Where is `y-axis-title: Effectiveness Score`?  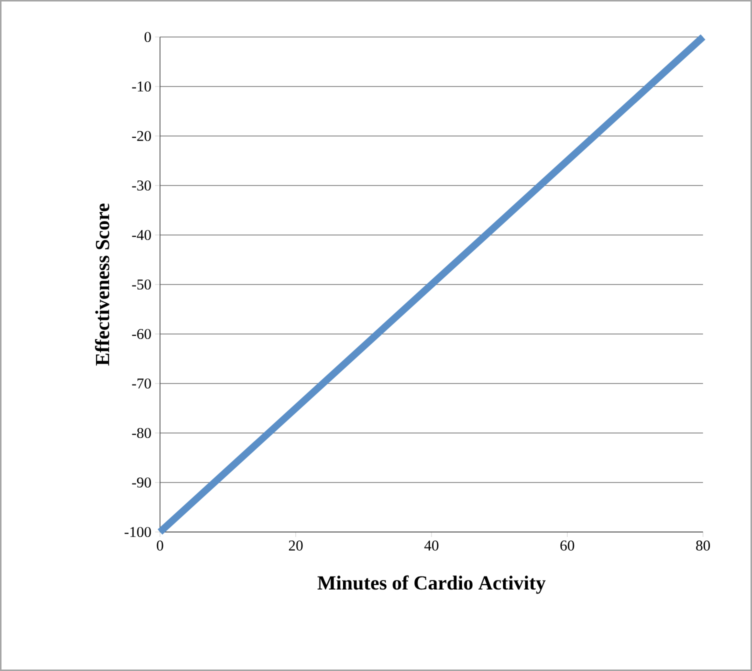 y-axis-title: Effectiveness Score is located at coordinates (102, 285).